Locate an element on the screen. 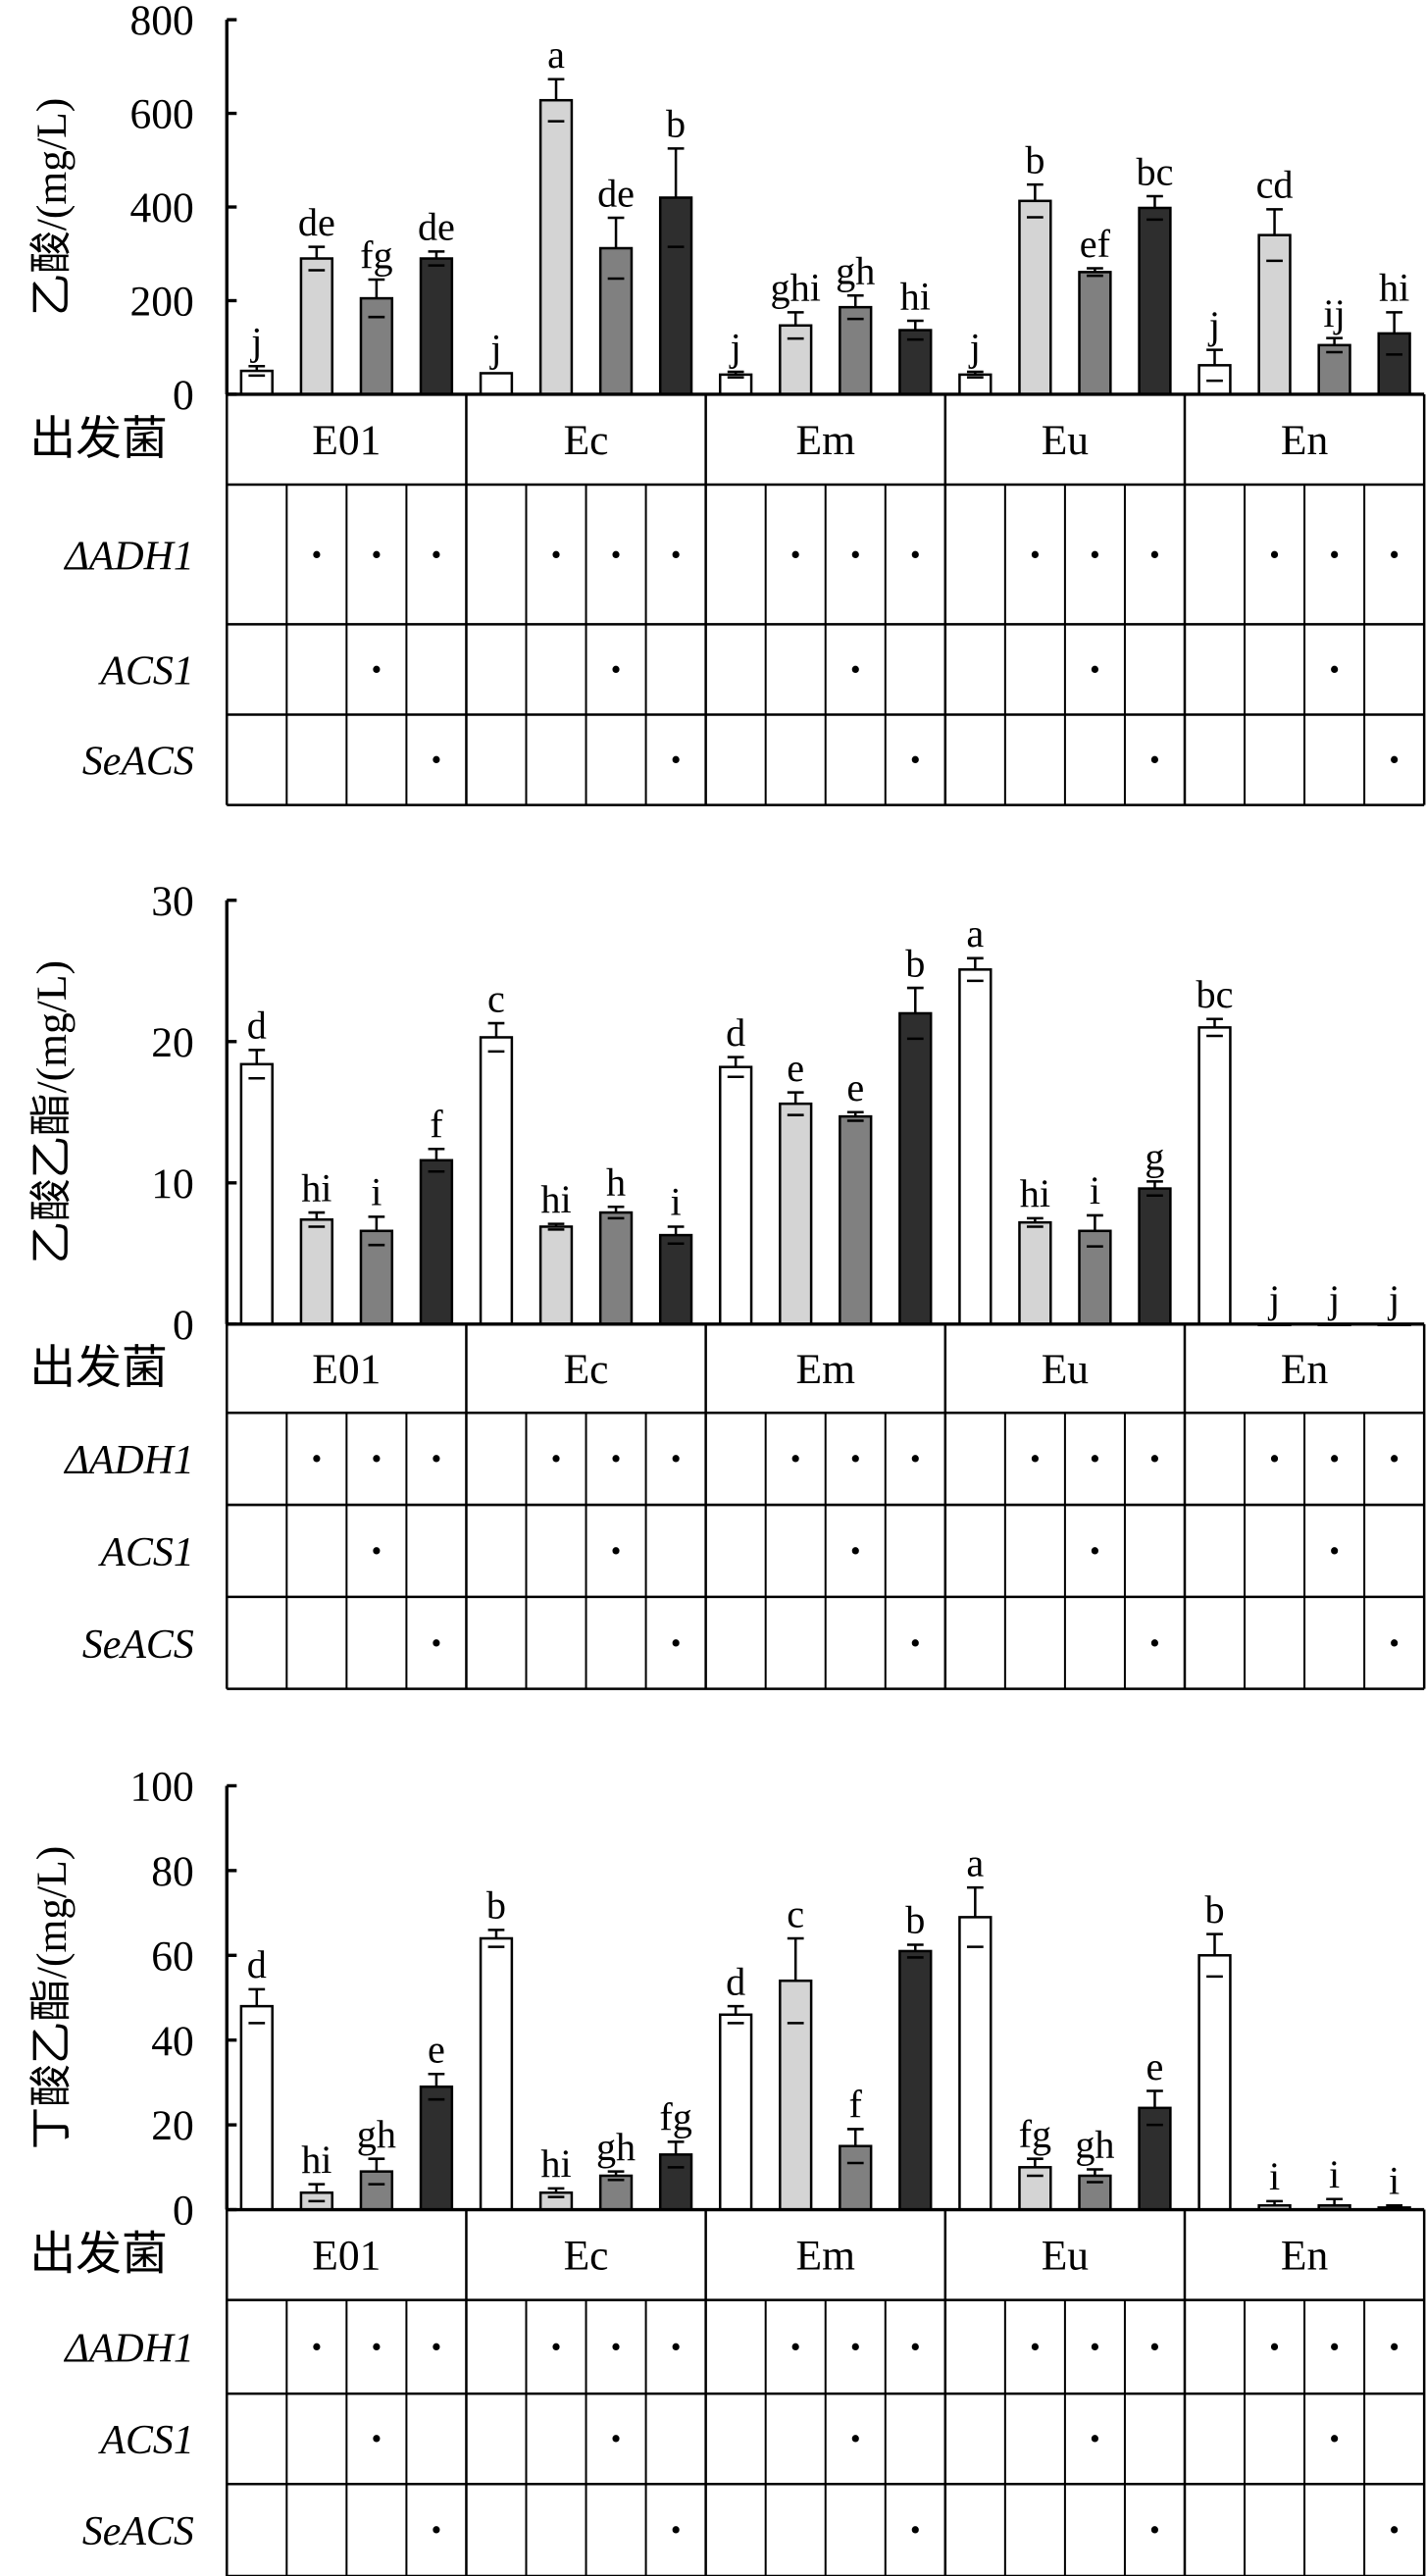 This screenshot has height=2576, width=1426. significance-letter: bc is located at coordinates (1154, 171).